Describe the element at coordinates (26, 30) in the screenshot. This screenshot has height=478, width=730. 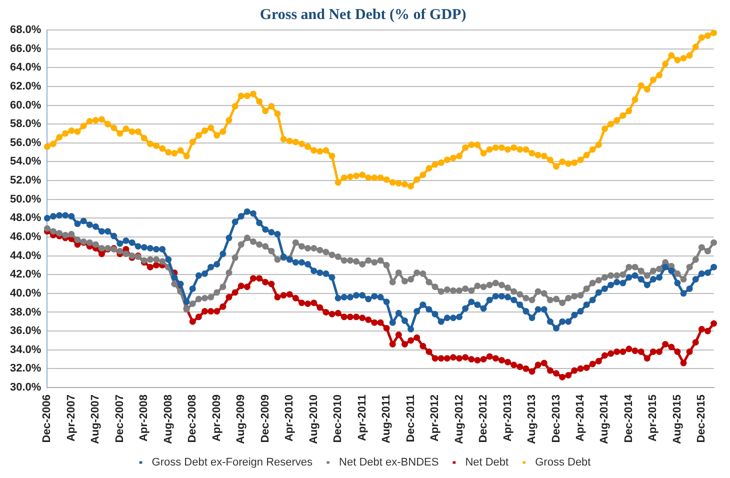
I see `y-tick-label: 68.0%` at that location.